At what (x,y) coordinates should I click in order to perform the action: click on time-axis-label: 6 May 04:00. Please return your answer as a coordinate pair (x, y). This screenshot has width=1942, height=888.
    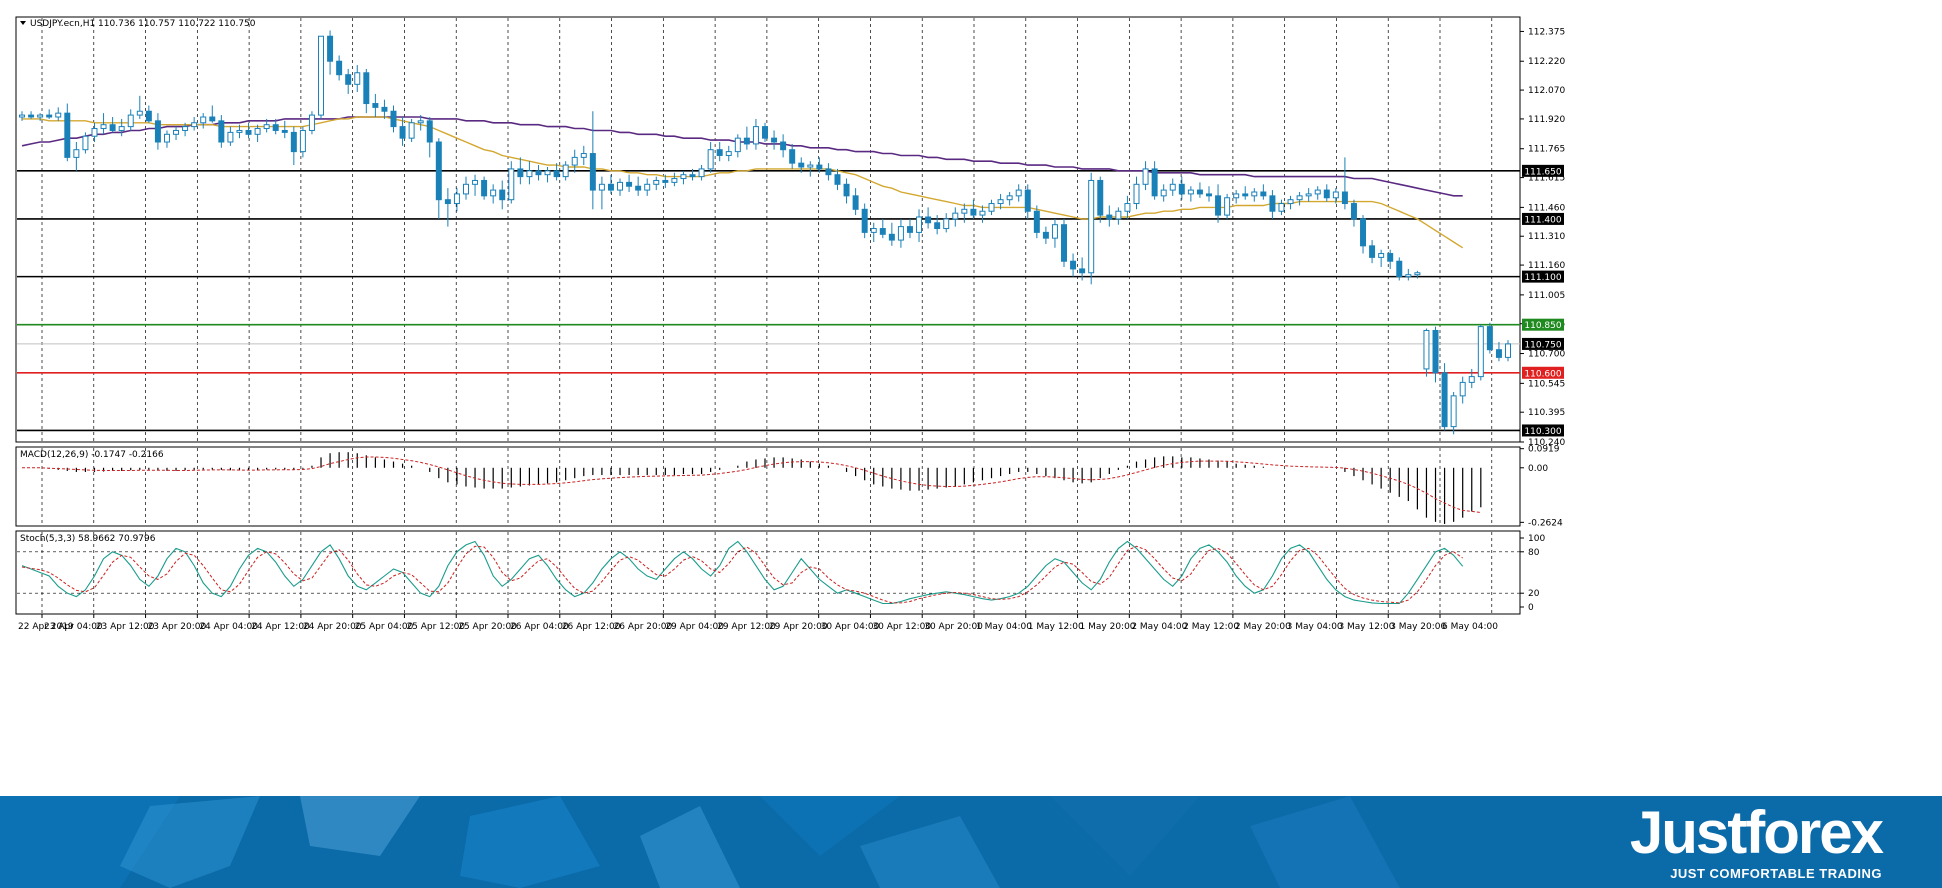
    Looking at the image, I should click on (1470, 627).